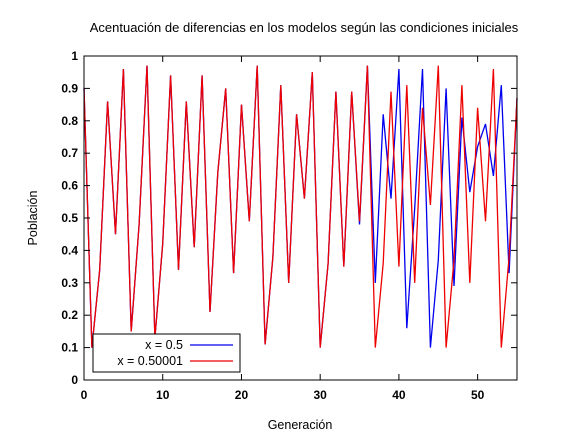 The height and width of the screenshot is (445, 583). I want to click on y-tick-label: 0.8, so click(69, 121).